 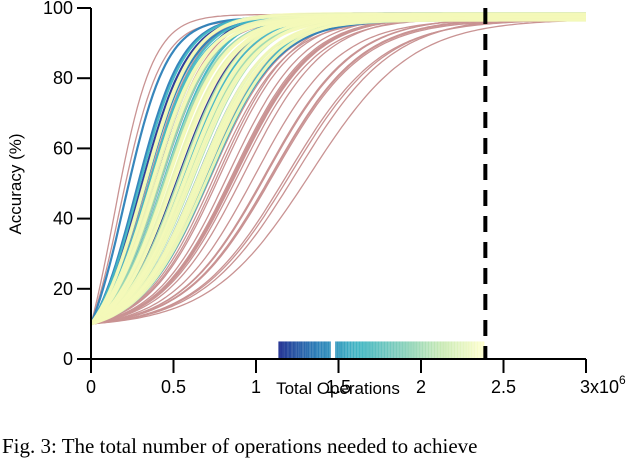 What do you see at coordinates (63, 219) in the screenshot?
I see `y-tick-label: 40` at bounding box center [63, 219].